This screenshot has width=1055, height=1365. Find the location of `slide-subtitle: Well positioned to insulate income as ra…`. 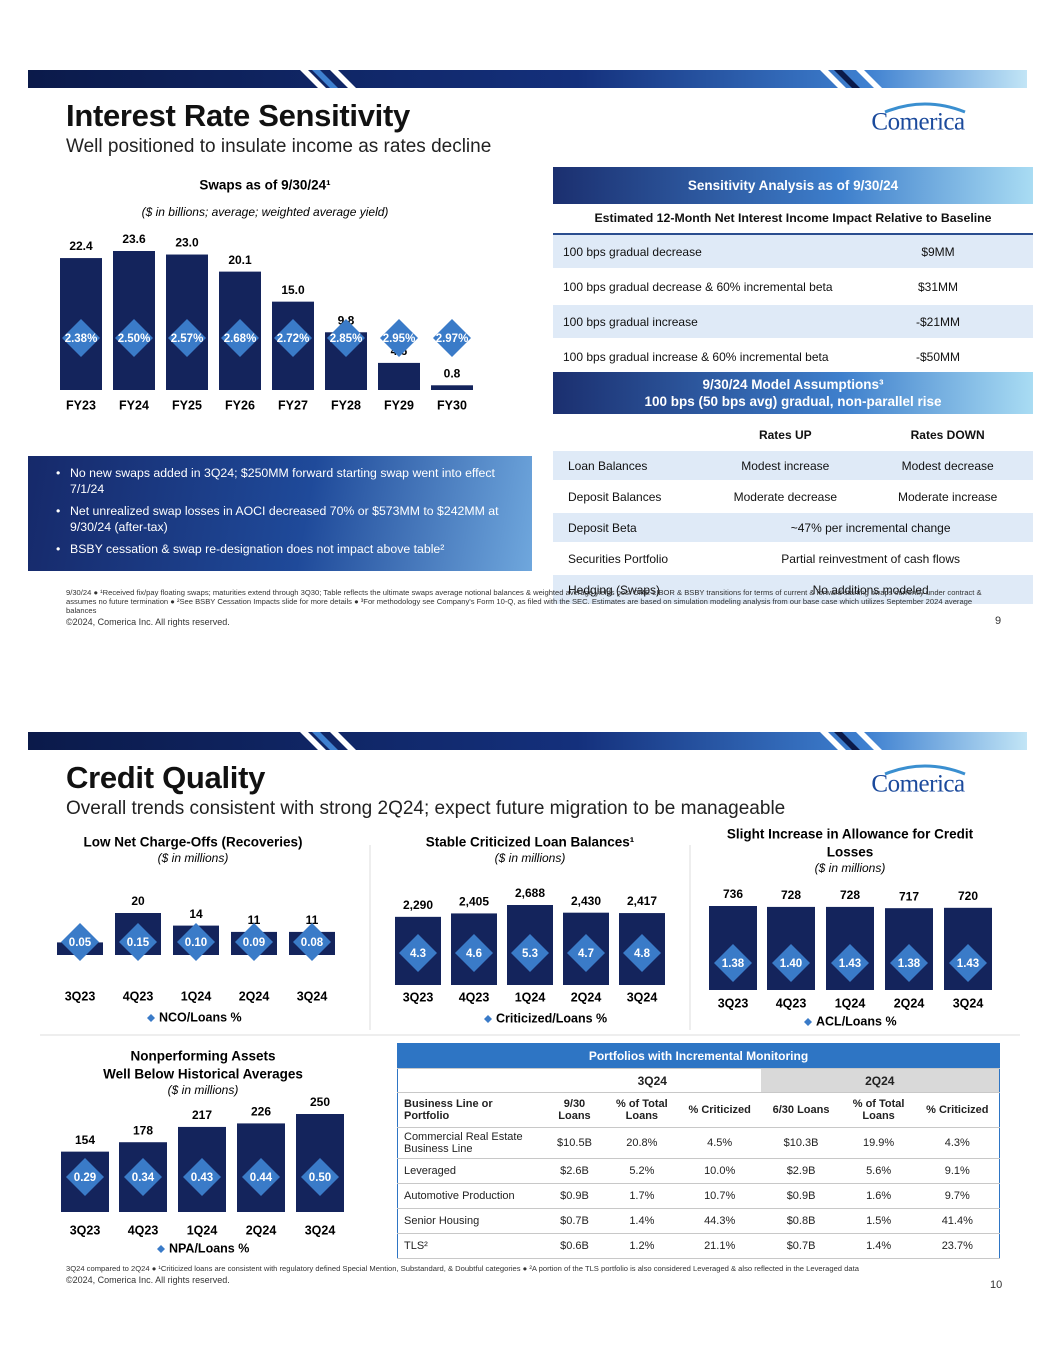

slide-subtitle: Well positioned to insulate income as ra… is located at coordinates (279, 146).